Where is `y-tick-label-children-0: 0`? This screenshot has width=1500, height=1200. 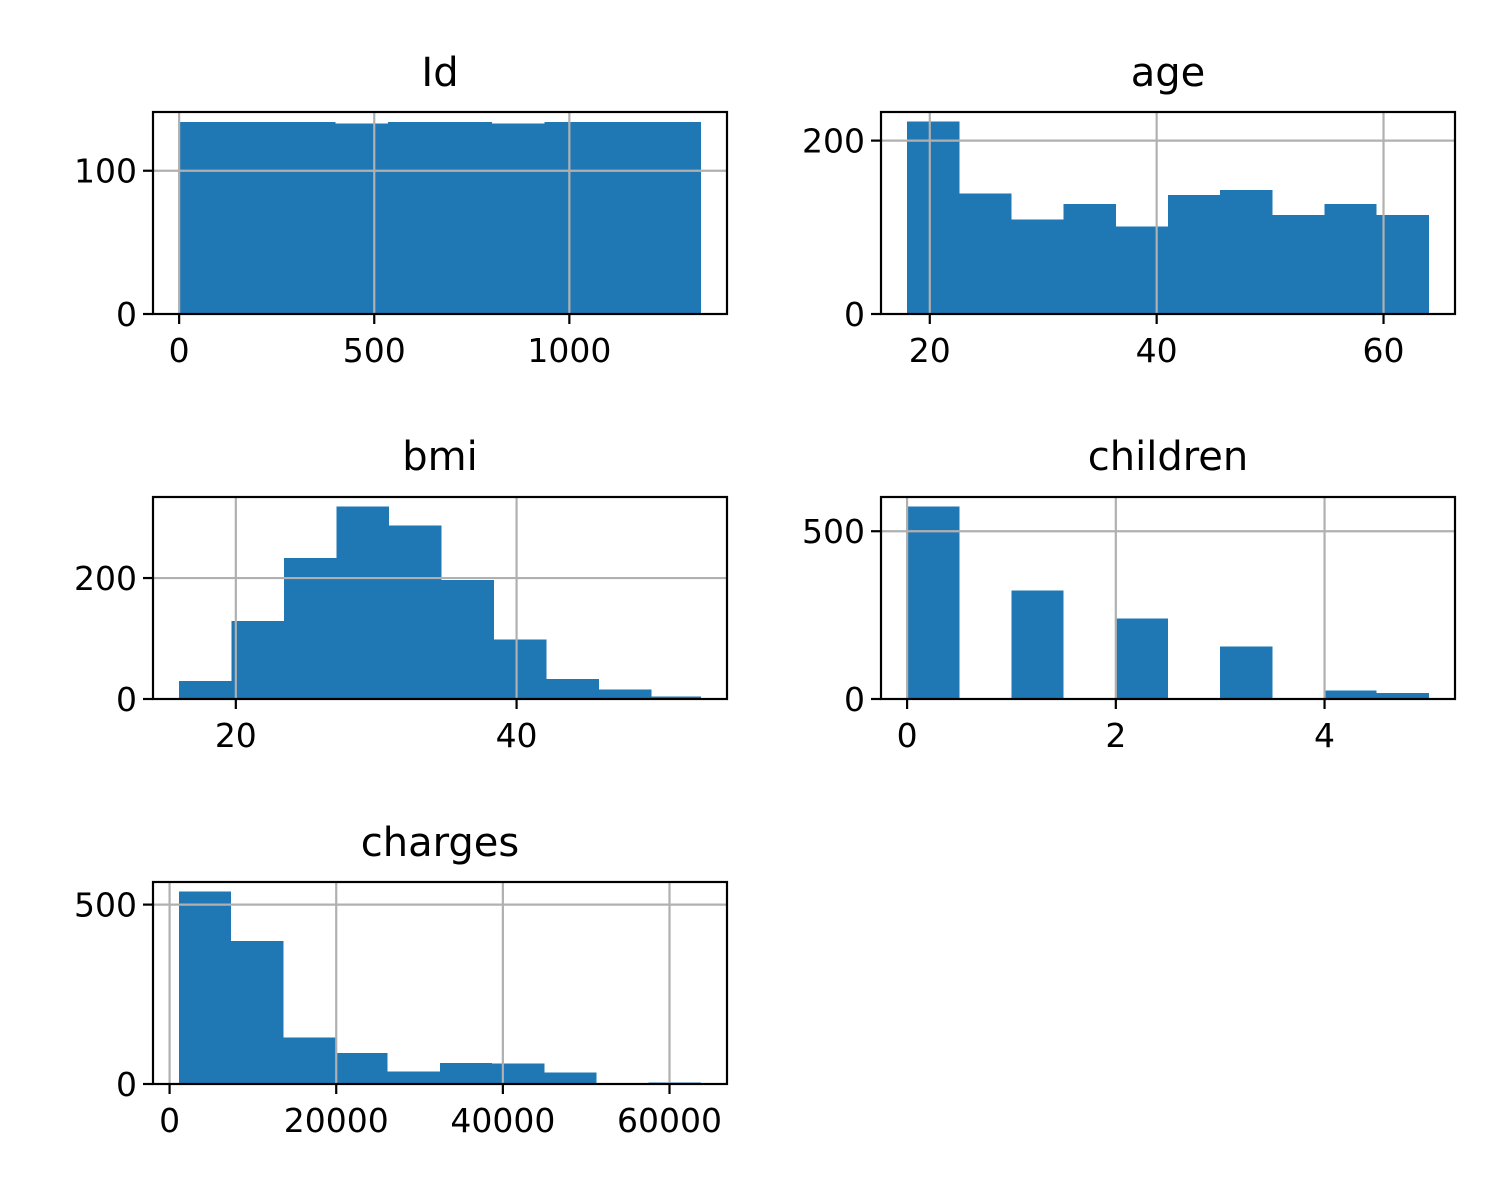 y-tick-label-children-0: 0 is located at coordinates (854, 699).